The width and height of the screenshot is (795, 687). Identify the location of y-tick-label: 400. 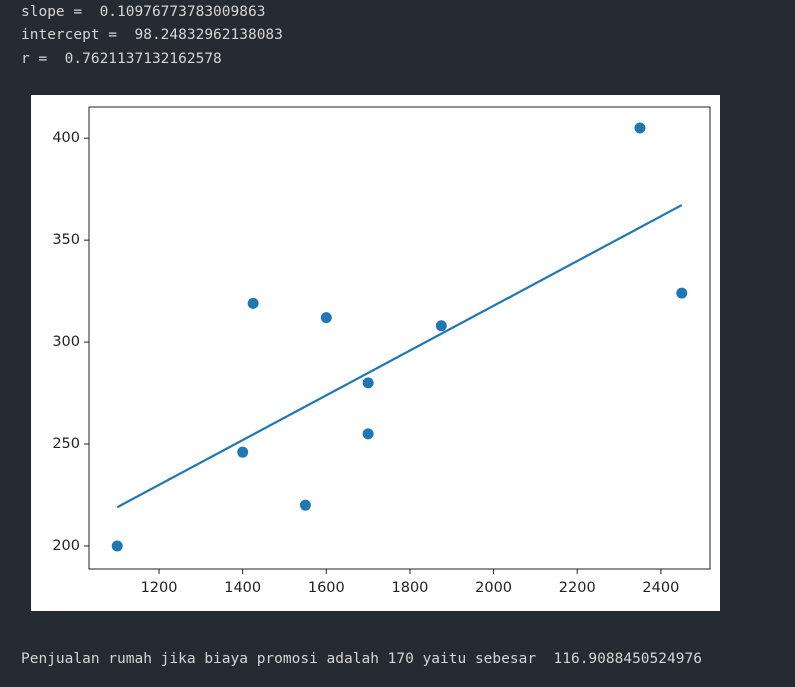
(66, 138).